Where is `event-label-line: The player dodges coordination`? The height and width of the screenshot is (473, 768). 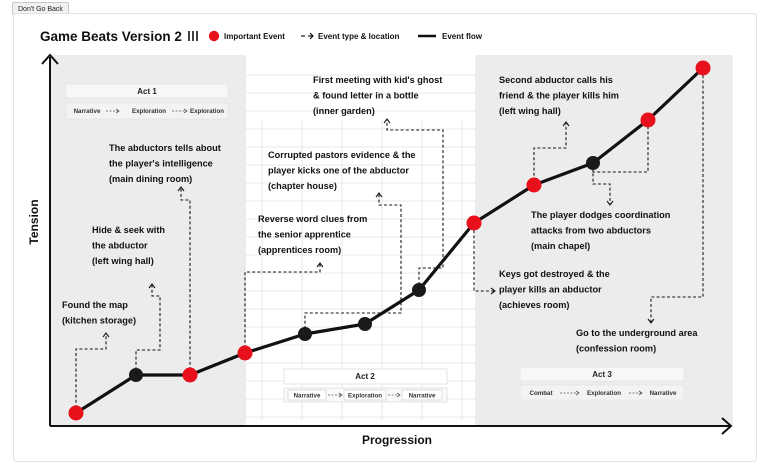 event-label-line: The player dodges coordination is located at coordinates (601, 215).